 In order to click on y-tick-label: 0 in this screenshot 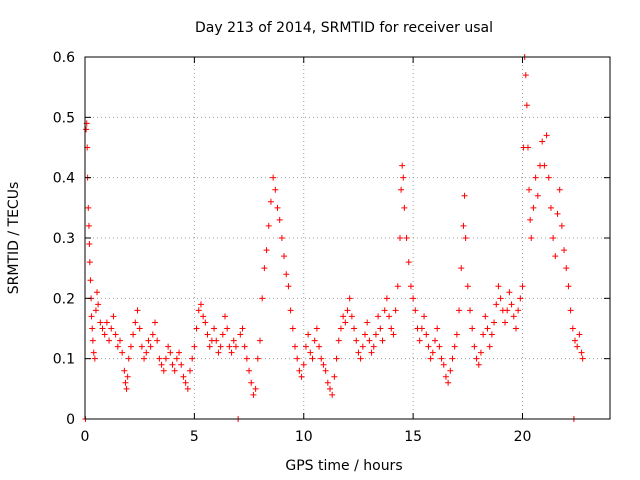, I will do `click(70, 420)`.